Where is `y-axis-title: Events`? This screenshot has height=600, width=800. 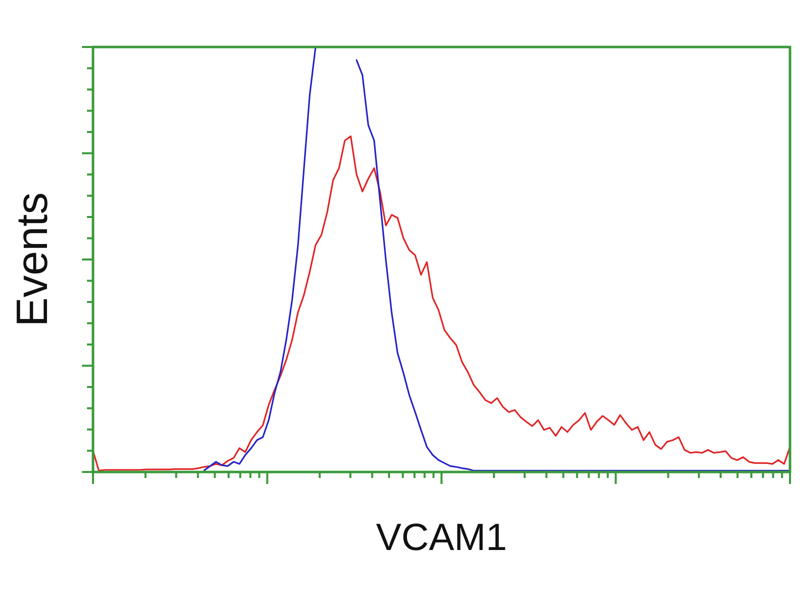 y-axis-title: Events is located at coordinates (32, 259).